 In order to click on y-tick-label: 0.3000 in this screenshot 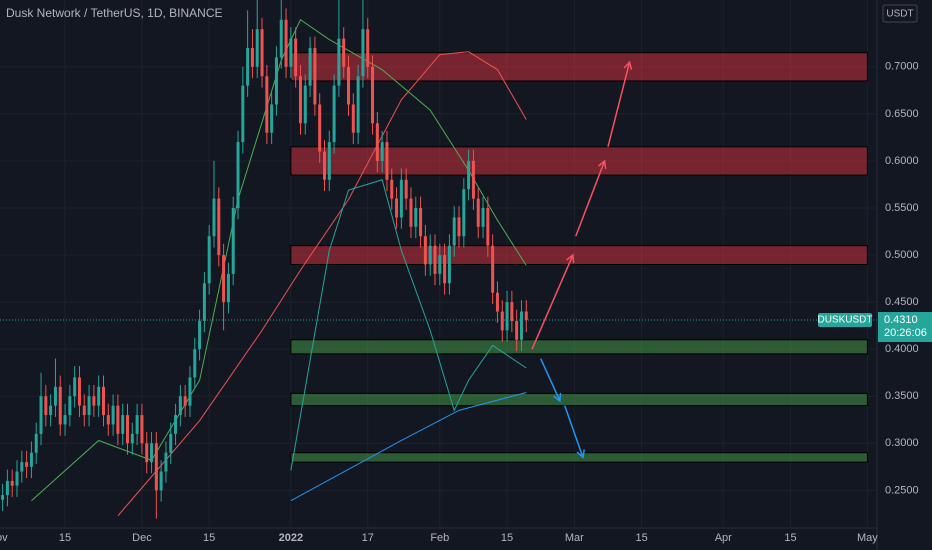, I will do `click(902, 443)`.